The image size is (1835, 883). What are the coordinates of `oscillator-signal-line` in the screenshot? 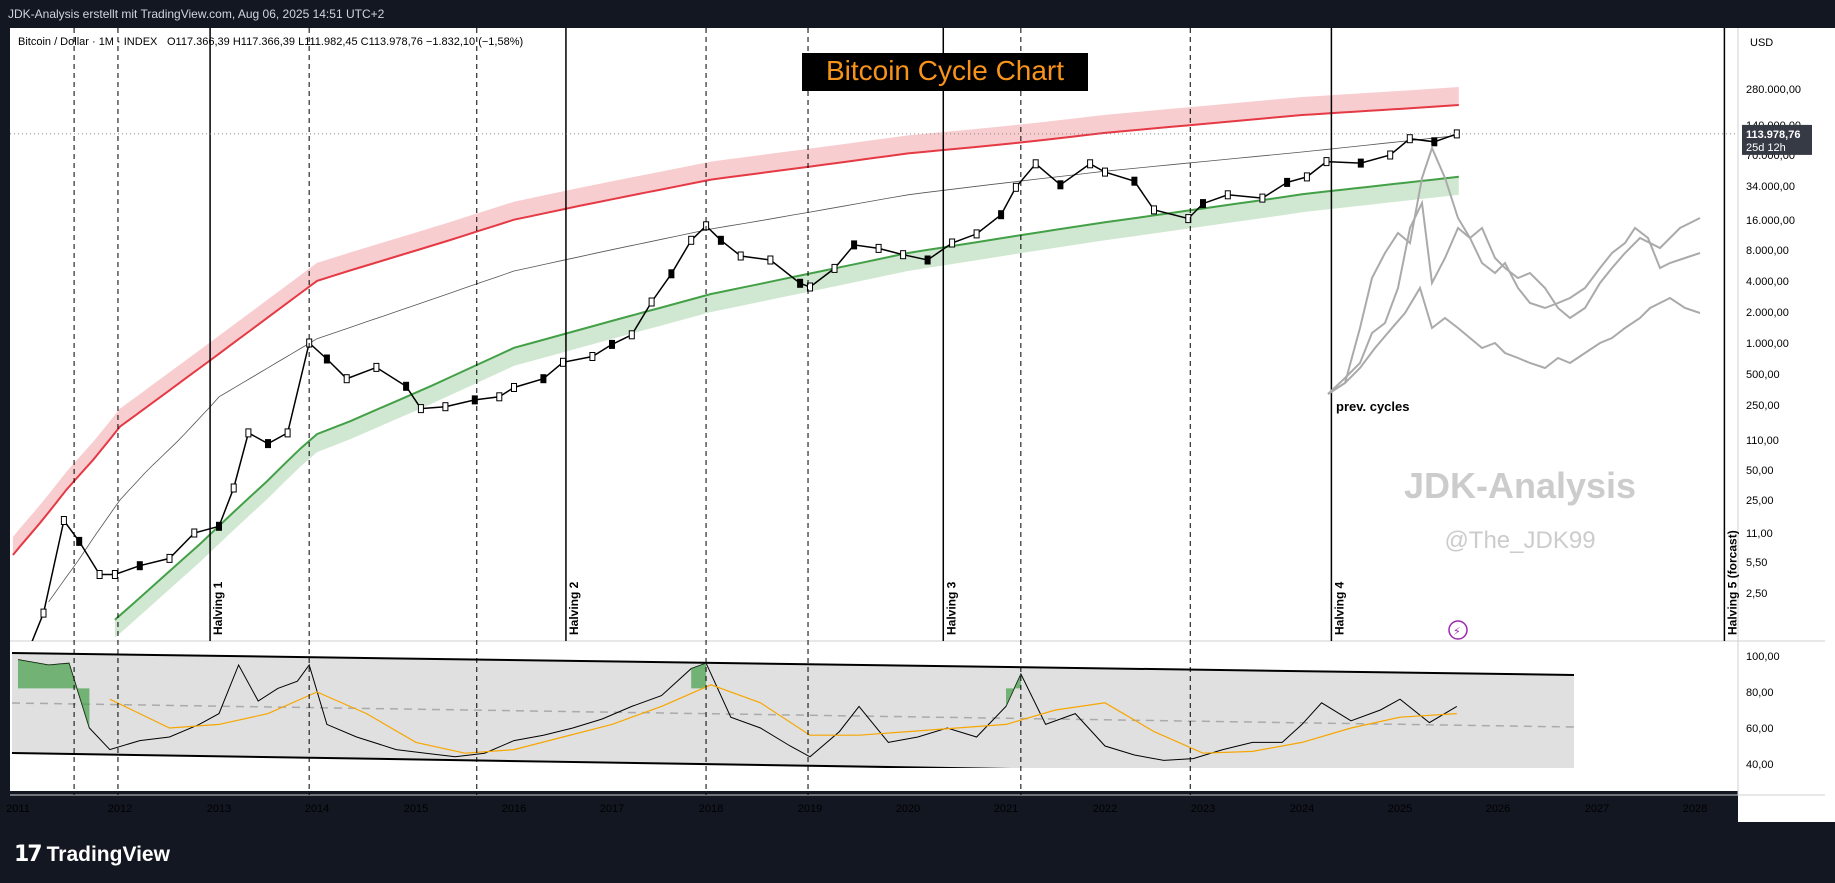 It's located at (783, 719).